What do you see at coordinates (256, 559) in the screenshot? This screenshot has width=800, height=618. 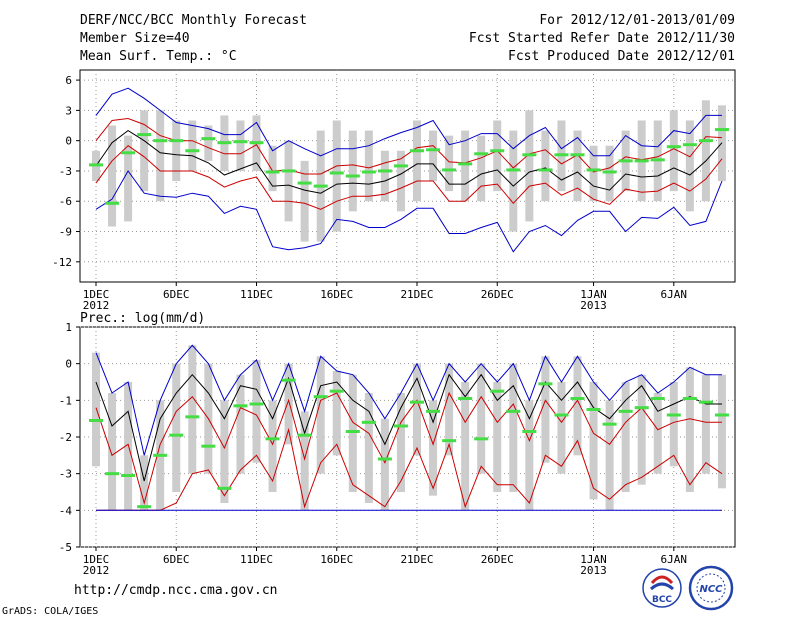 I see `prec-xtick-label: 11DEC` at bounding box center [256, 559].